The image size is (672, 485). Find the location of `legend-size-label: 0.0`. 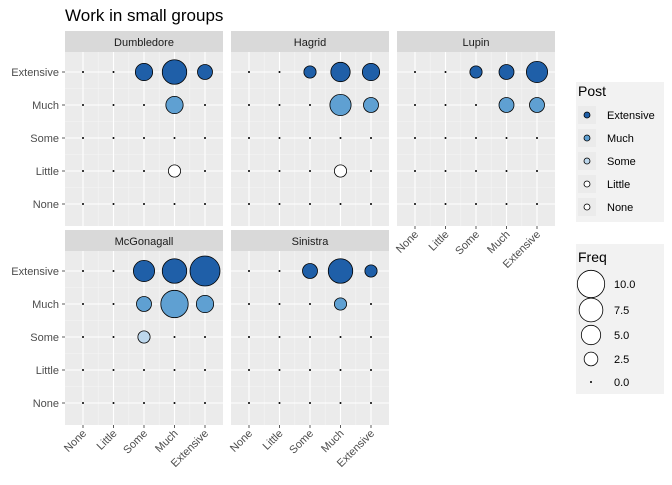

legend-size-label: 0.0 is located at coordinates (621, 383).